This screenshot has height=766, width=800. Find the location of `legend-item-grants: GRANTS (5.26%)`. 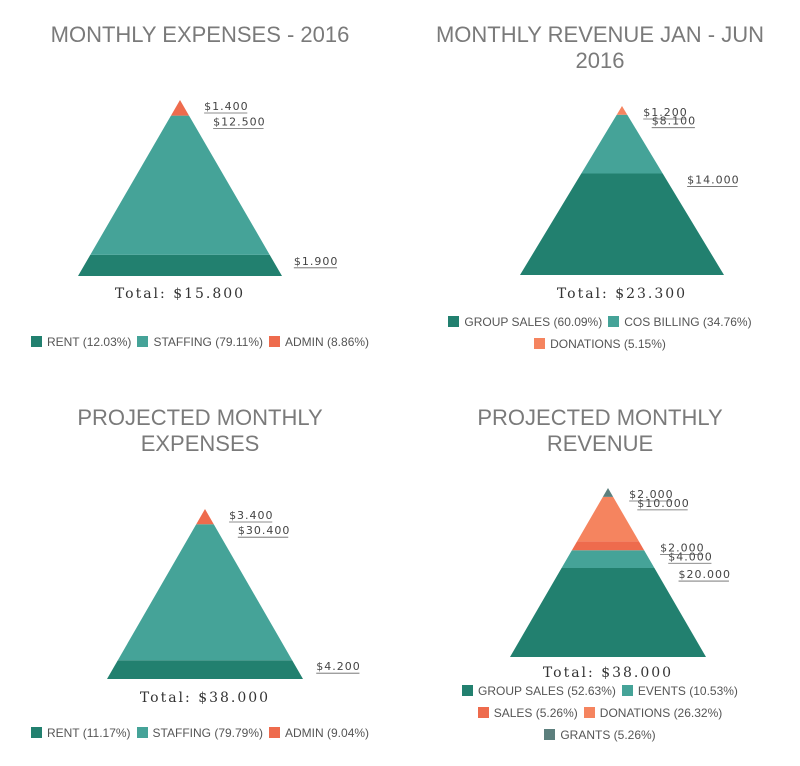

legend-item-grants: GRANTS (5.26%) is located at coordinates (600, 735).